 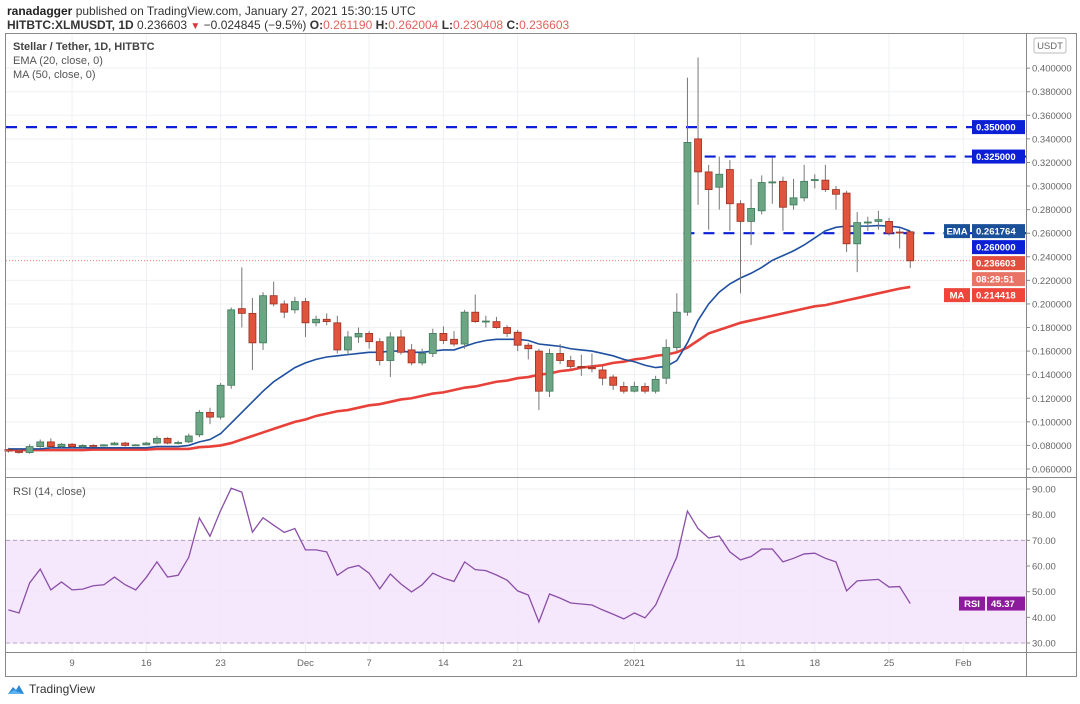 What do you see at coordinates (40, 11) in the screenshot?
I see `publisher-name: ranadagger` at bounding box center [40, 11].